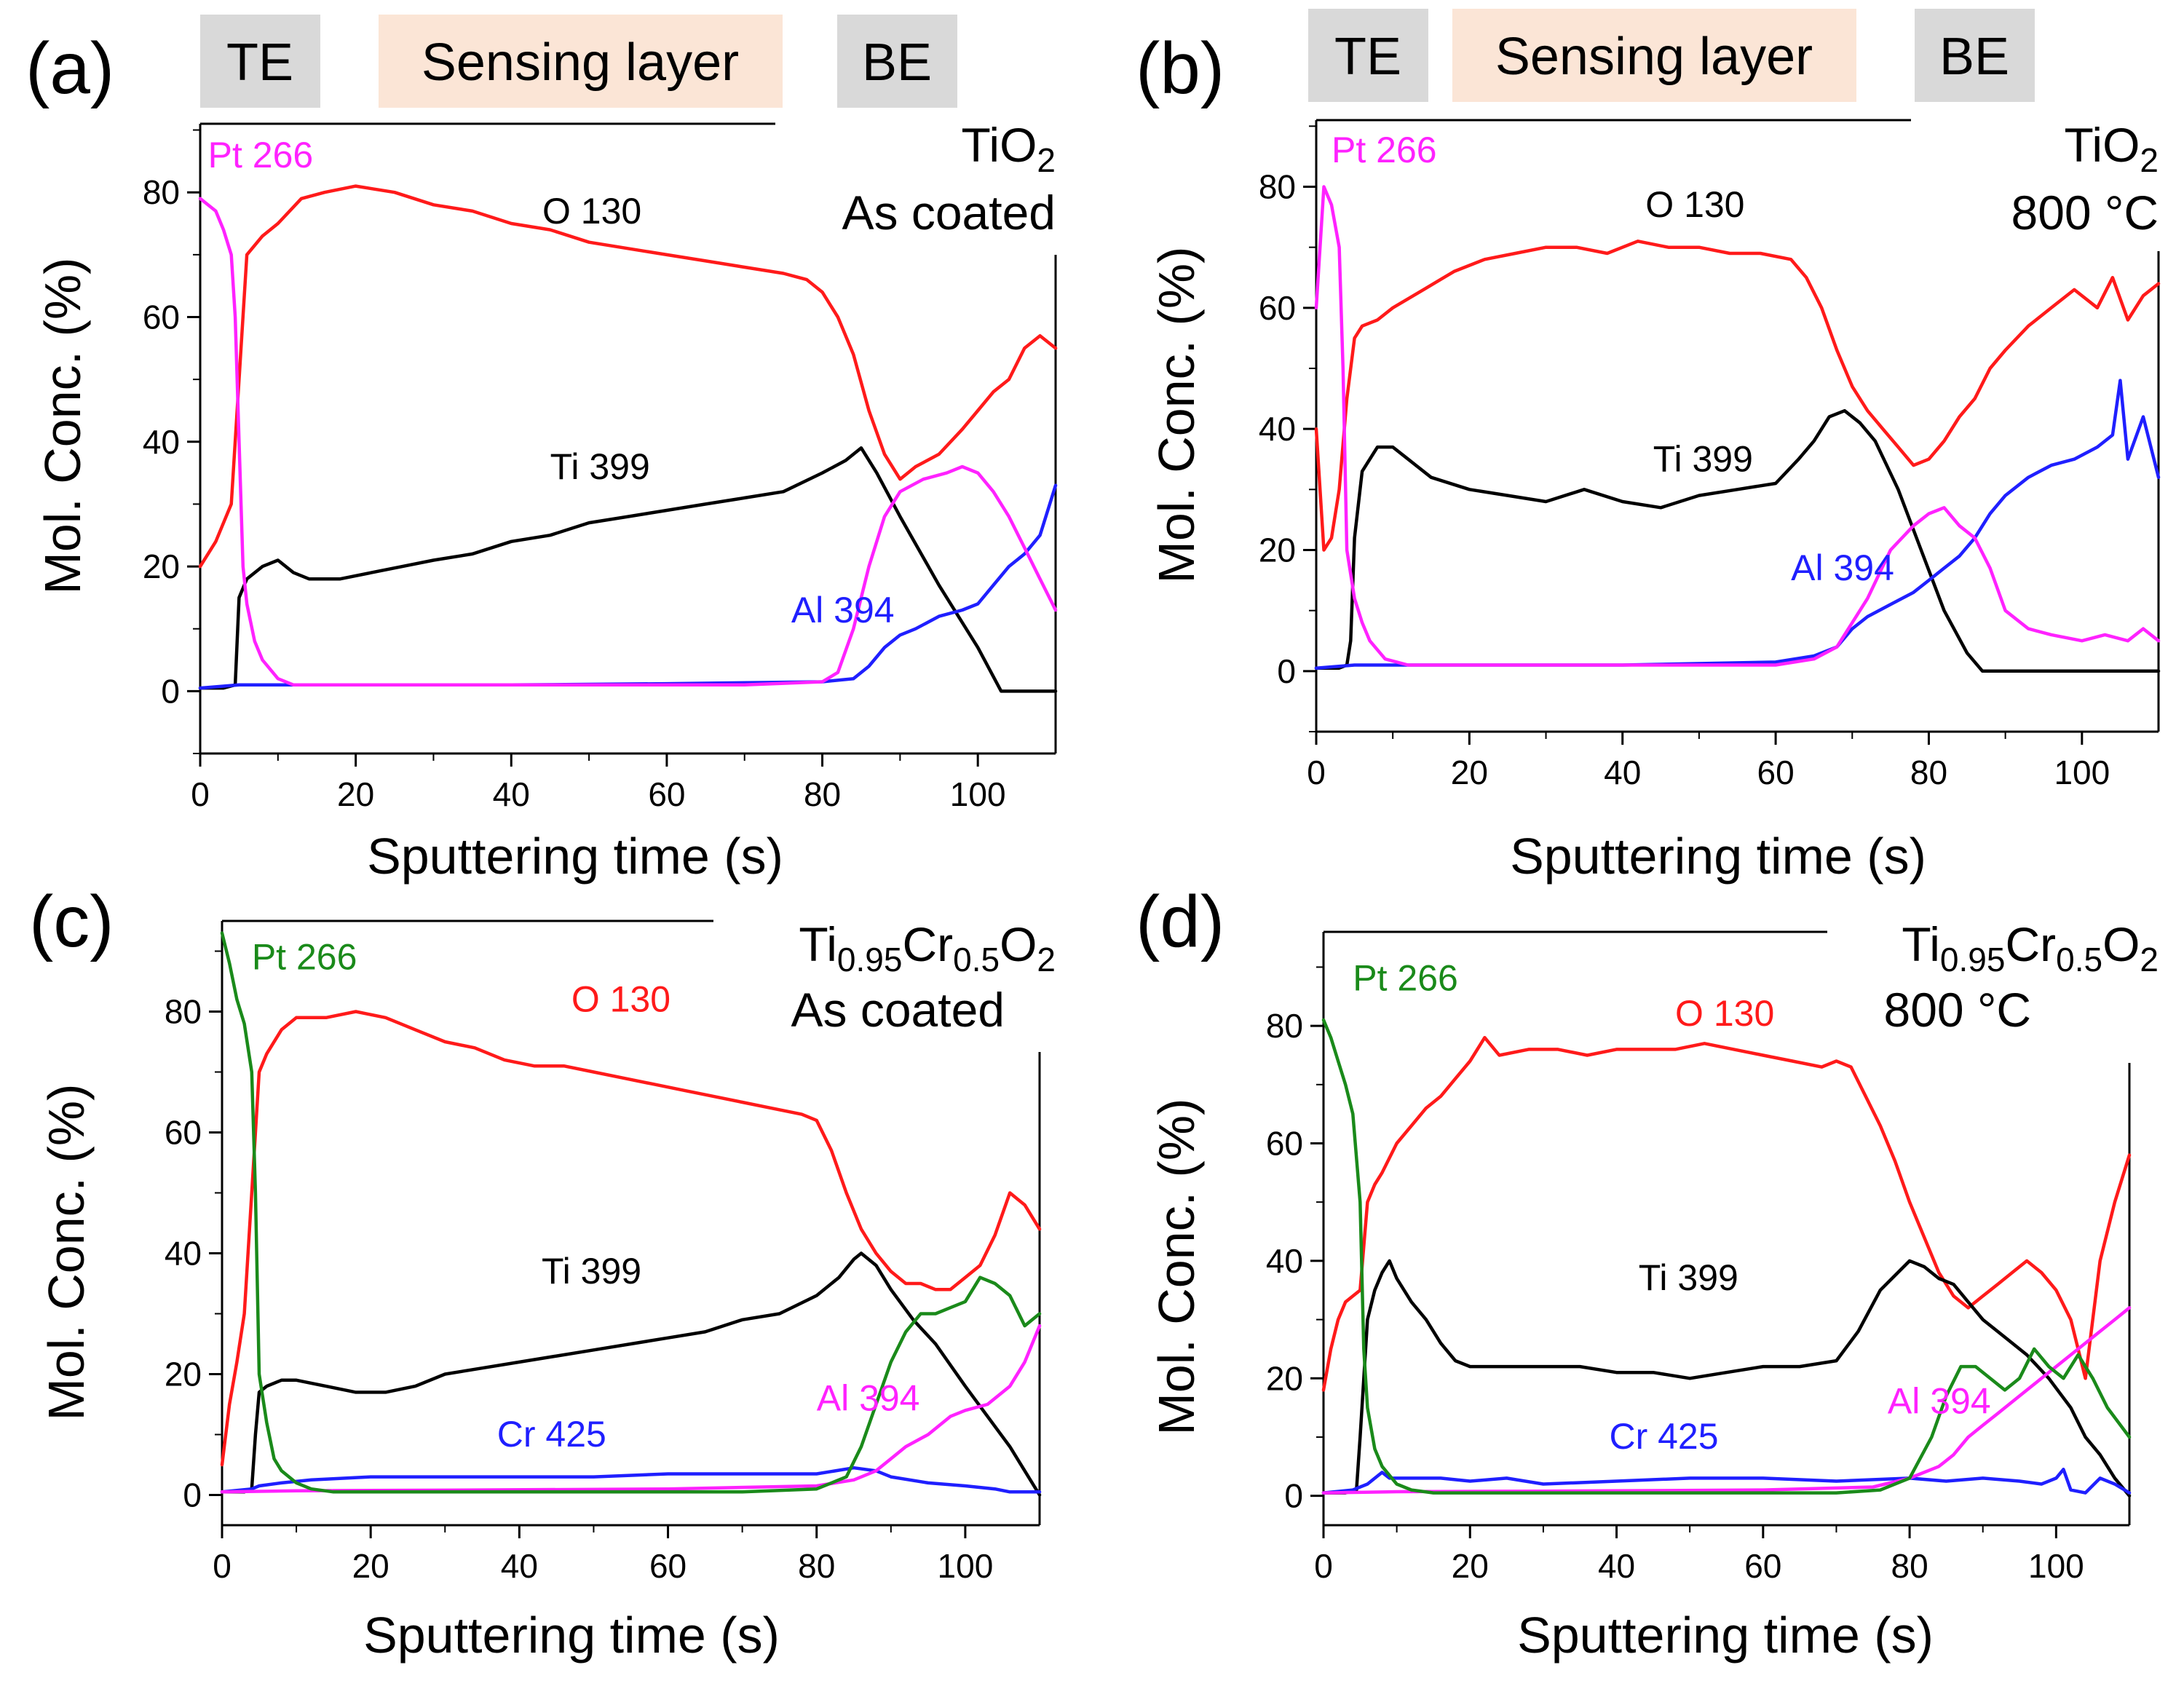  I want to click on series-b, so click(1737, 429).